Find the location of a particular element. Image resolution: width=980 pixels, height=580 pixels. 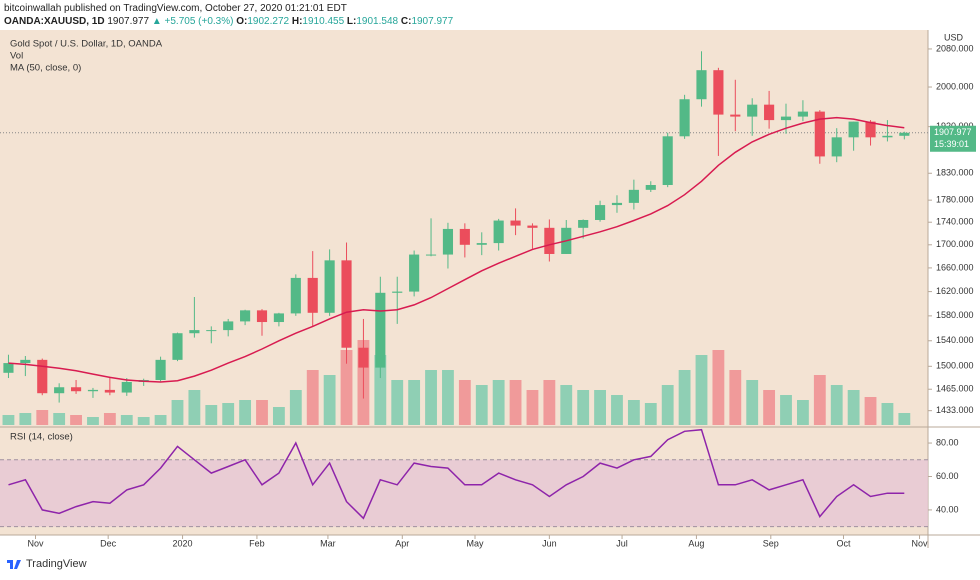

change: +5.705 (+0.3%) is located at coordinates (199, 21).